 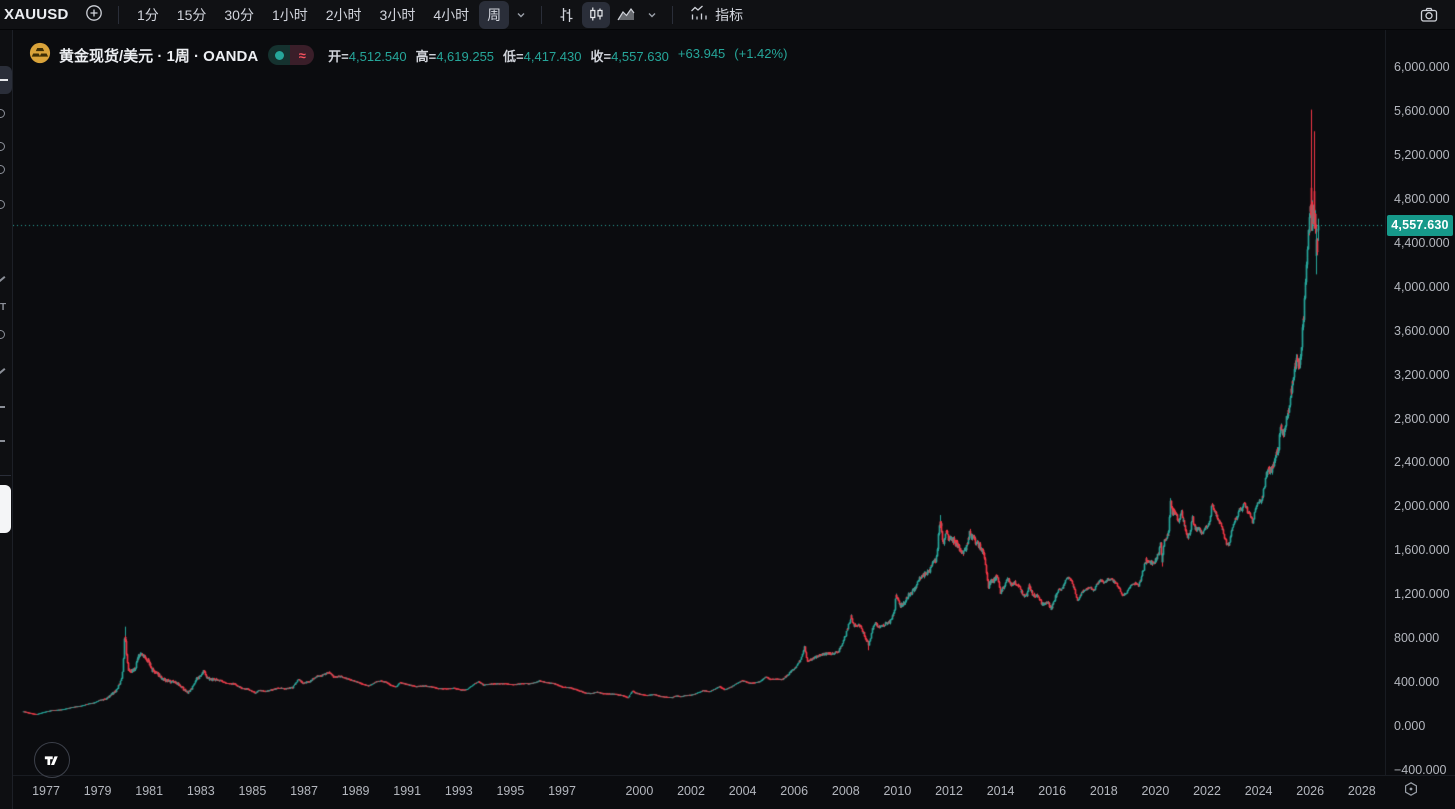 What do you see at coordinates (1420, 770) in the screenshot?
I see `price-axis-label: −400.000` at bounding box center [1420, 770].